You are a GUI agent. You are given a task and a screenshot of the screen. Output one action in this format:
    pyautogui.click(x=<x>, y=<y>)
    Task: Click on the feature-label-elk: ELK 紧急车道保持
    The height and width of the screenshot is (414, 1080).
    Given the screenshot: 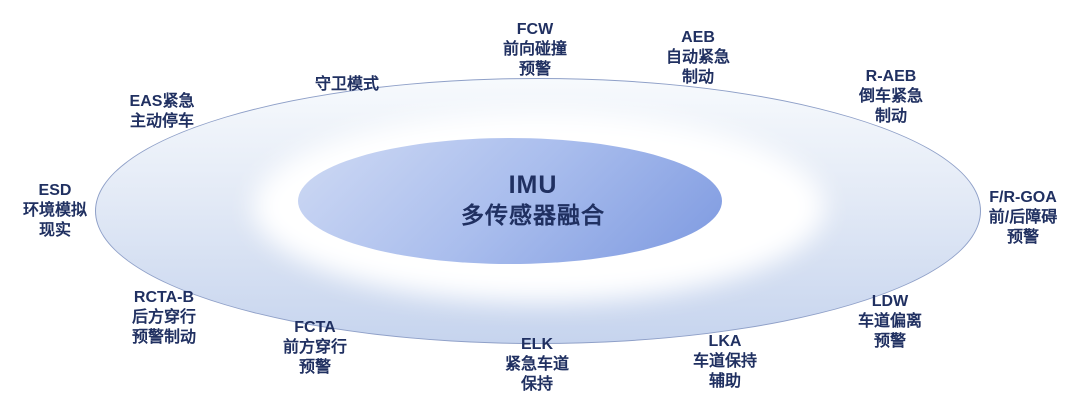 What is the action you would take?
    pyautogui.click(x=537, y=365)
    